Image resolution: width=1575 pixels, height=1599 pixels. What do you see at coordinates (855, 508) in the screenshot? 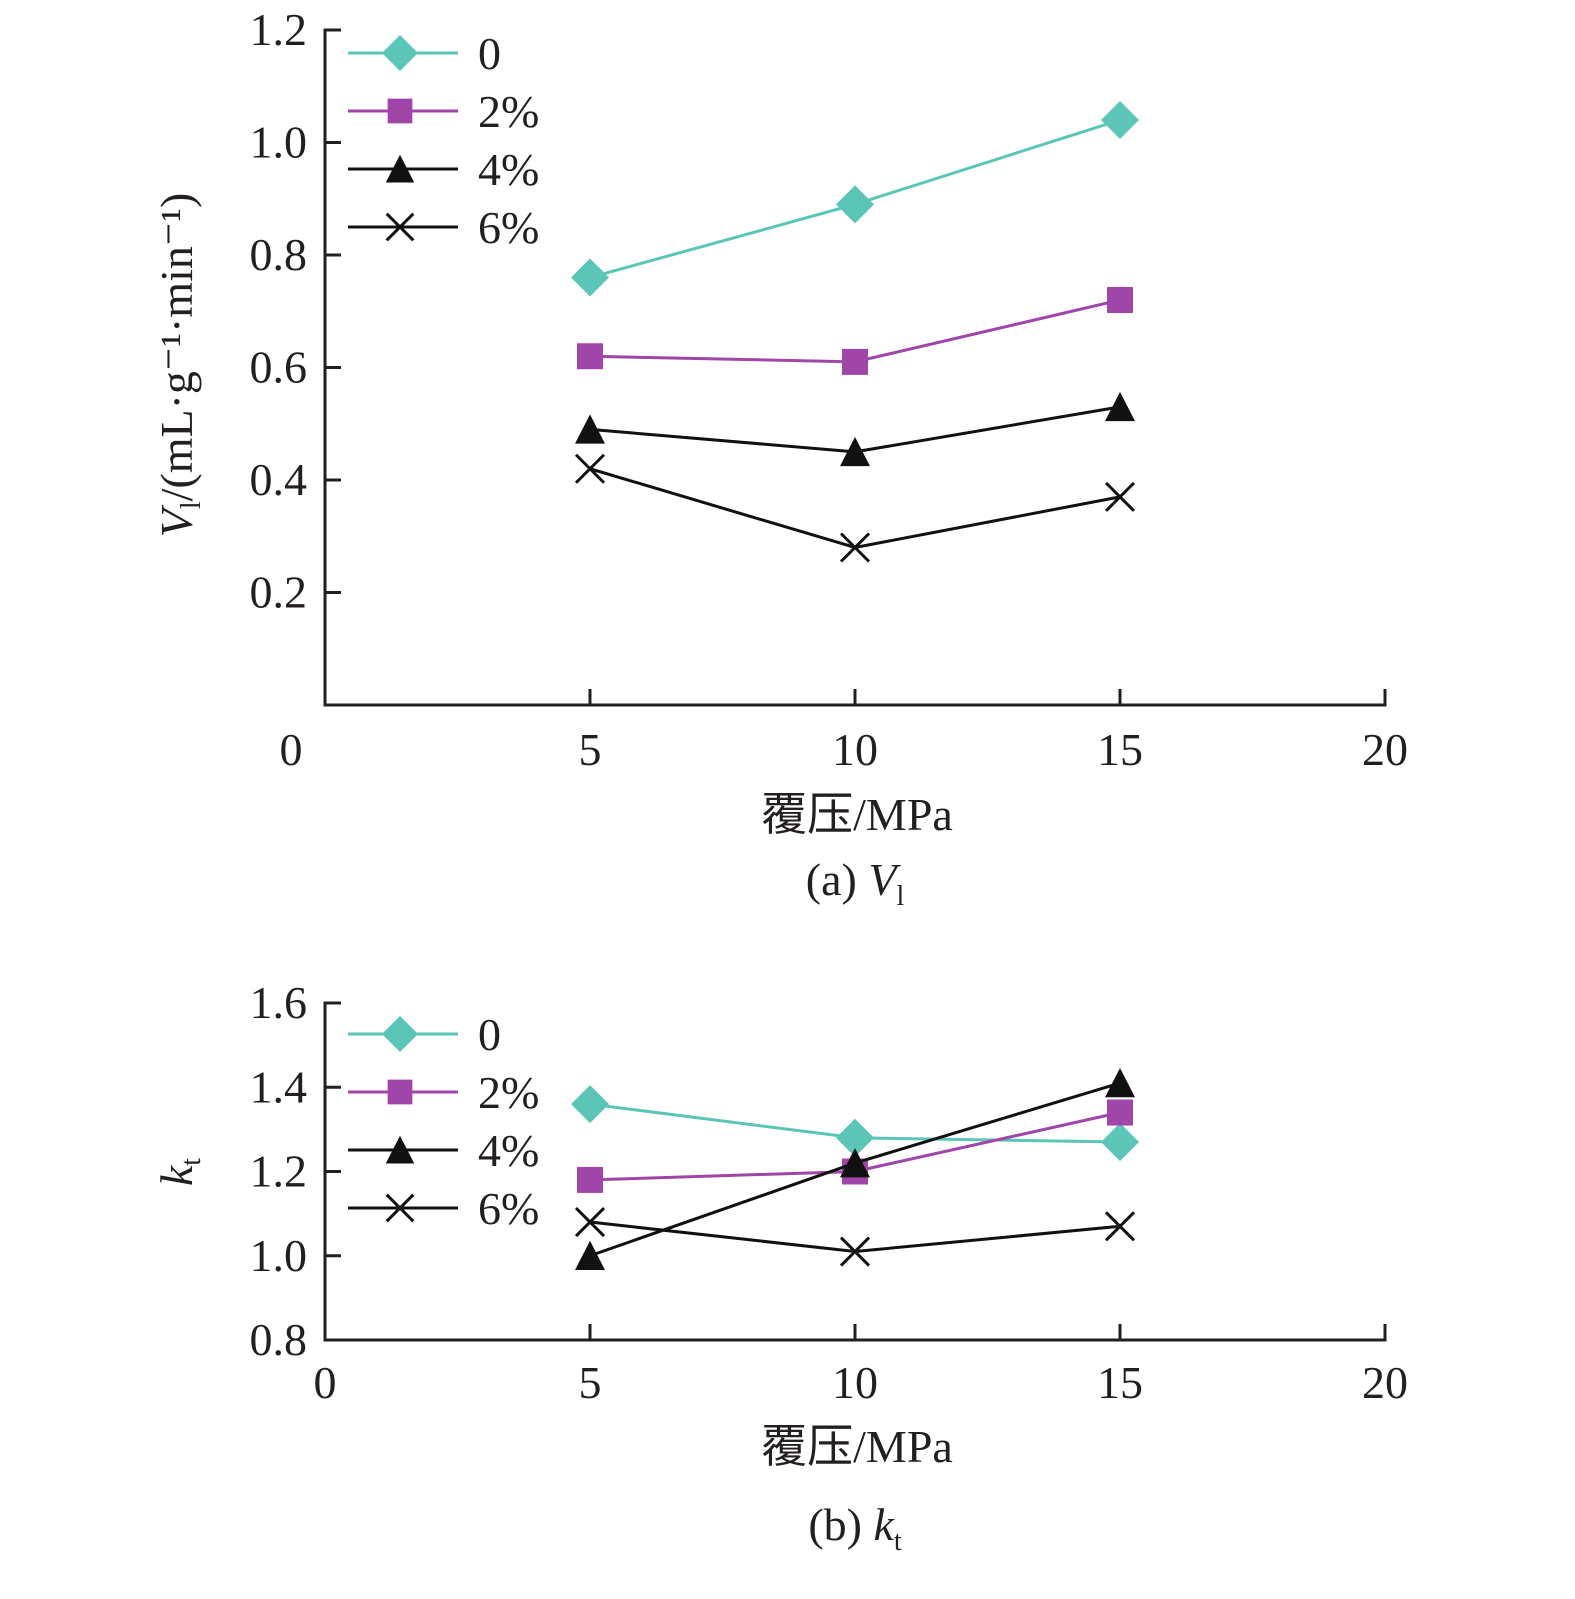
I see `series-line` at bounding box center [855, 508].